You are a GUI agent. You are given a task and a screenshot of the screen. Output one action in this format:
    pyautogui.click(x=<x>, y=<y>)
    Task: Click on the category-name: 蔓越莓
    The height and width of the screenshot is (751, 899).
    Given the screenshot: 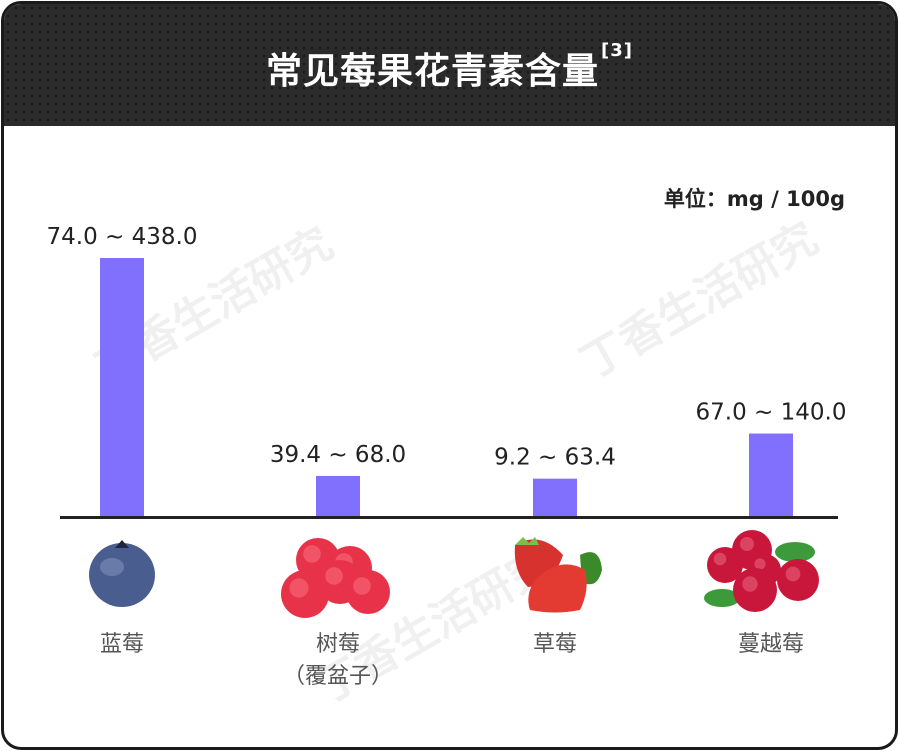 What is the action you would take?
    pyautogui.click(x=770, y=644)
    